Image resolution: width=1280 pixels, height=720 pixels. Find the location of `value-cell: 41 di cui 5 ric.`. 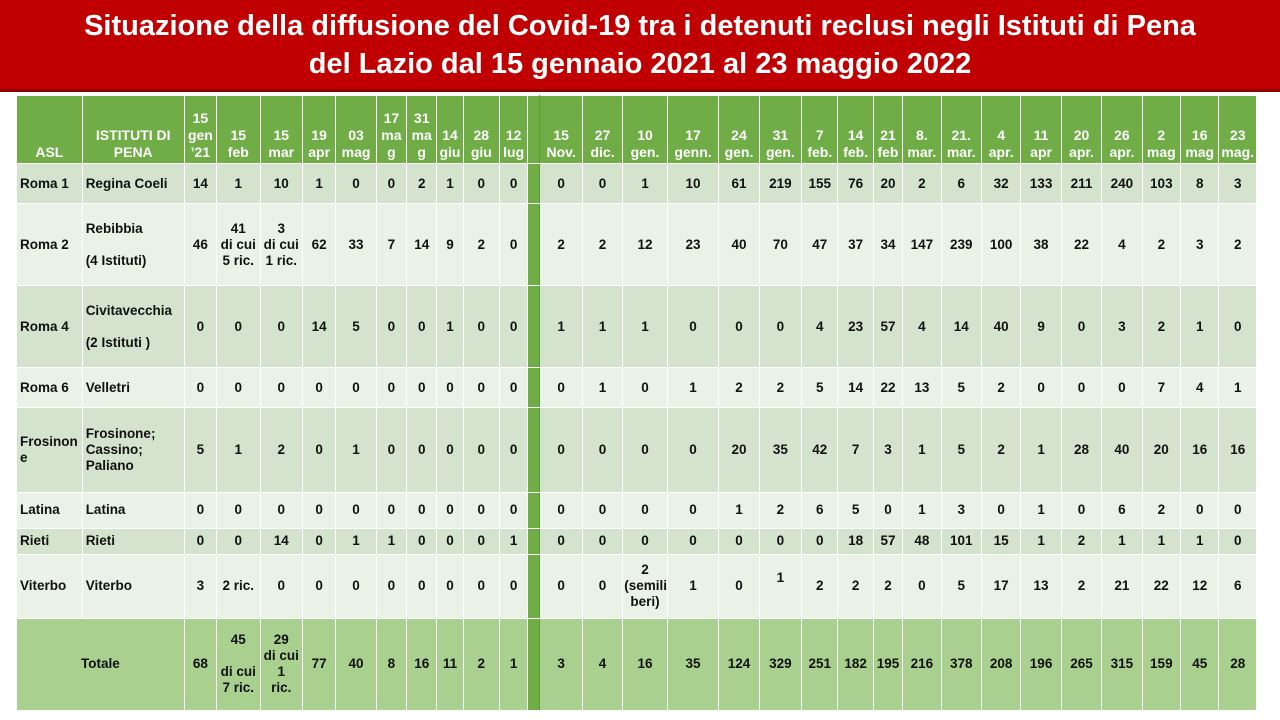

value-cell: 41 di cui 5 ric. is located at coordinates (238, 245).